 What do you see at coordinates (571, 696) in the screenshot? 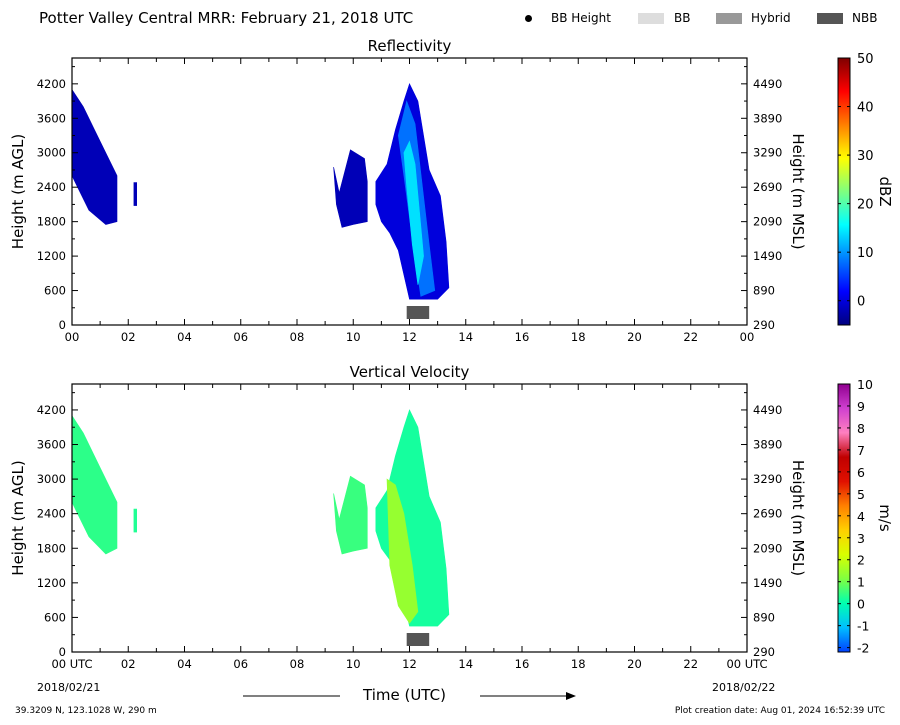
I see `time-axis-arrowhead` at bounding box center [571, 696].